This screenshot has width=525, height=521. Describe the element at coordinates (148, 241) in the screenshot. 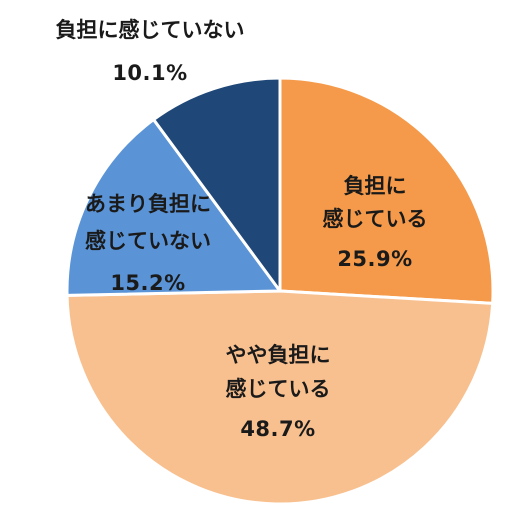

I see `slice-label-line: 感じていない` at that location.